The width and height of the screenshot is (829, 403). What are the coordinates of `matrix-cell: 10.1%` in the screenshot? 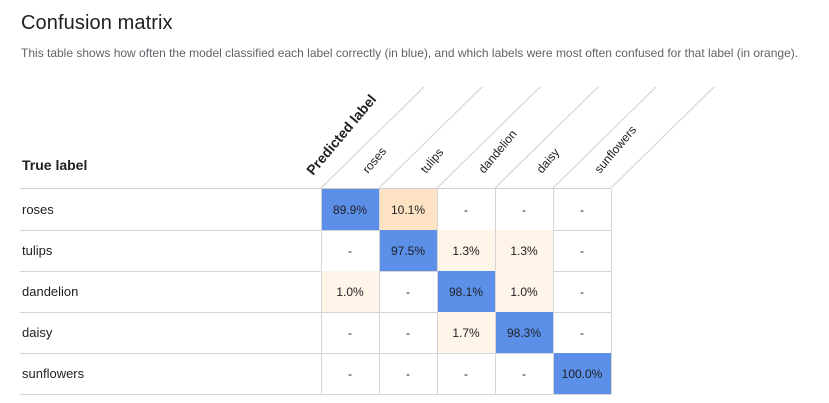 It's located at (408, 209).